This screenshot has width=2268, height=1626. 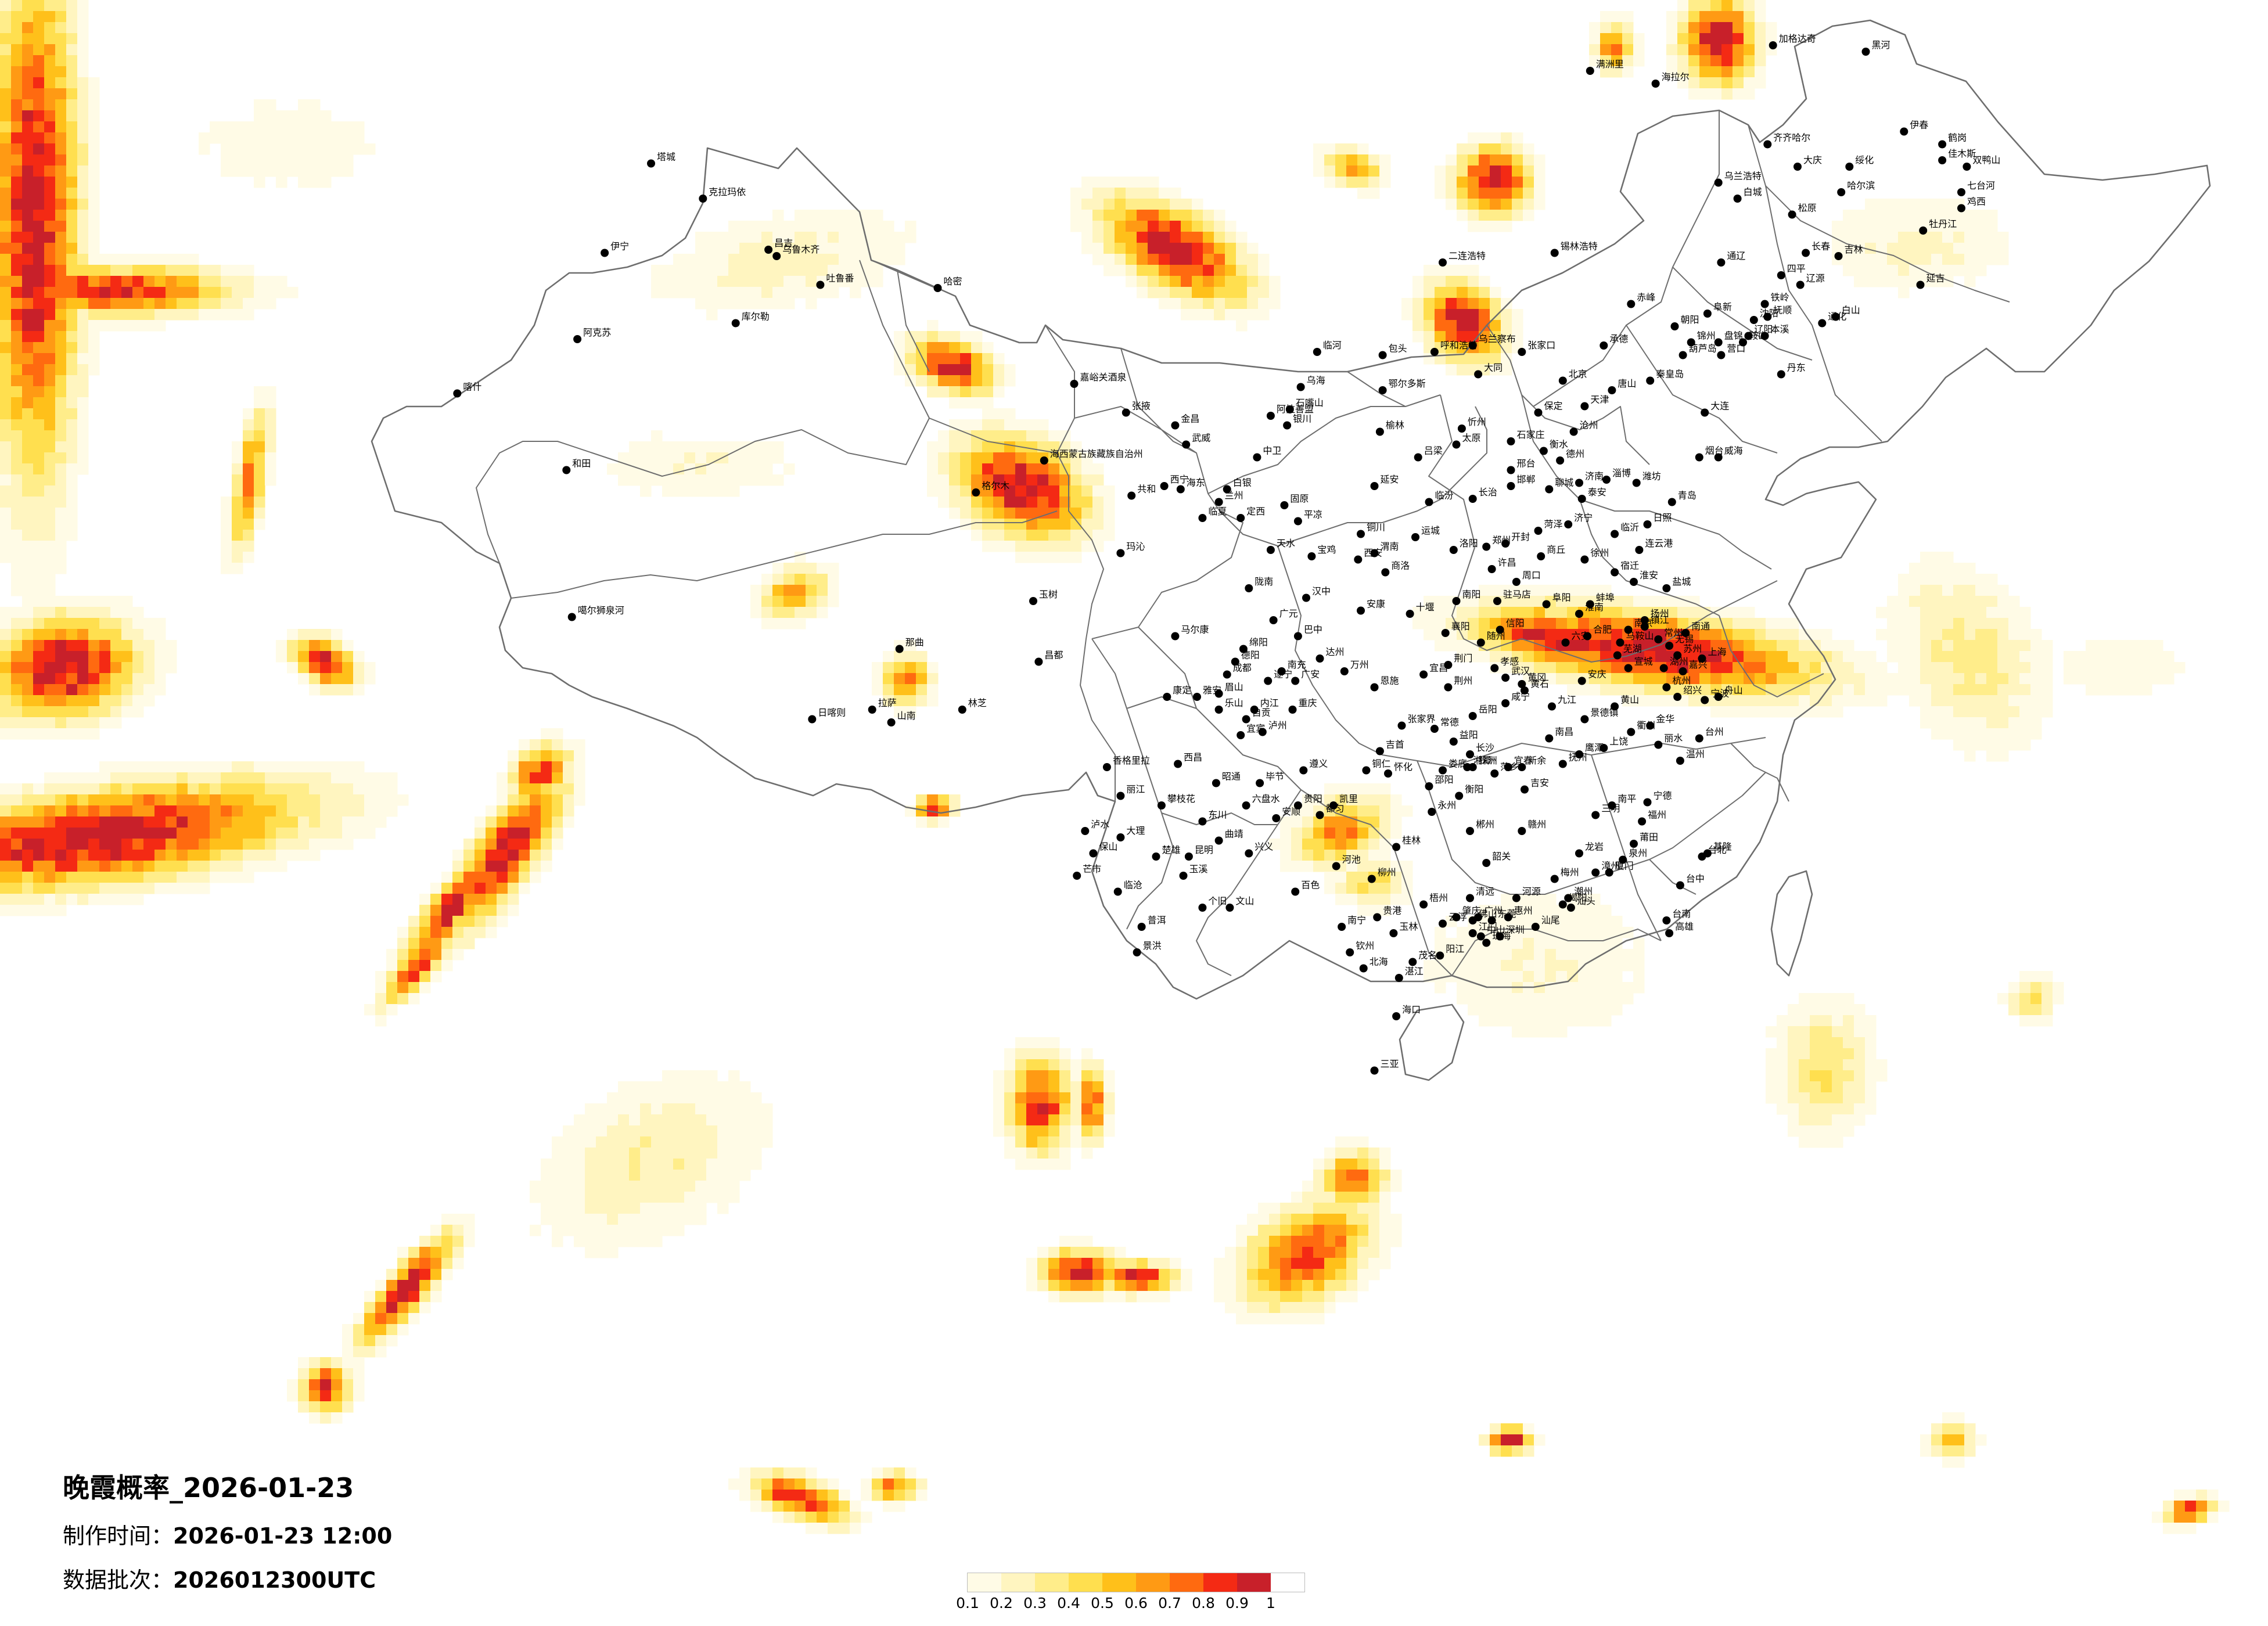 I want to click on city-label: 宜春, so click(x=1523, y=761).